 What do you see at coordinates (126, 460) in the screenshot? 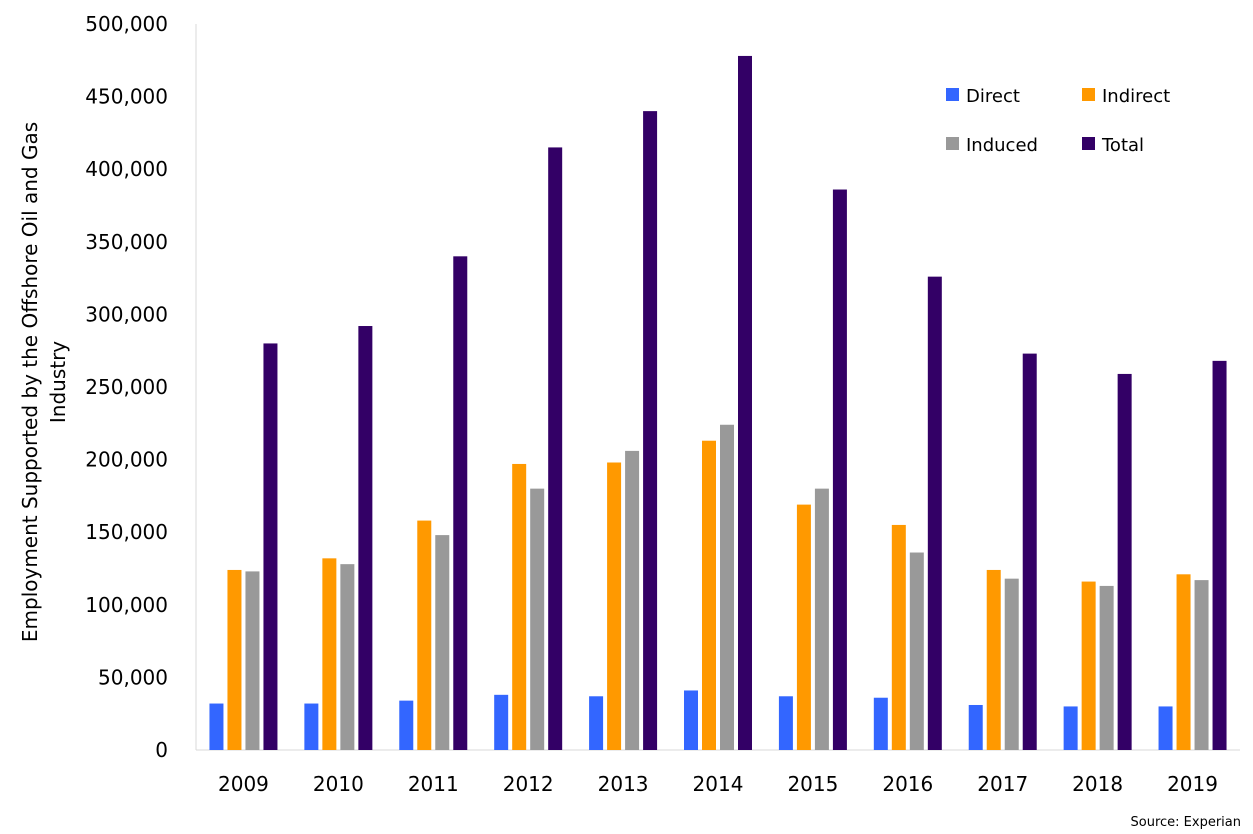
I see `y-tick-label: 200,000` at bounding box center [126, 460].